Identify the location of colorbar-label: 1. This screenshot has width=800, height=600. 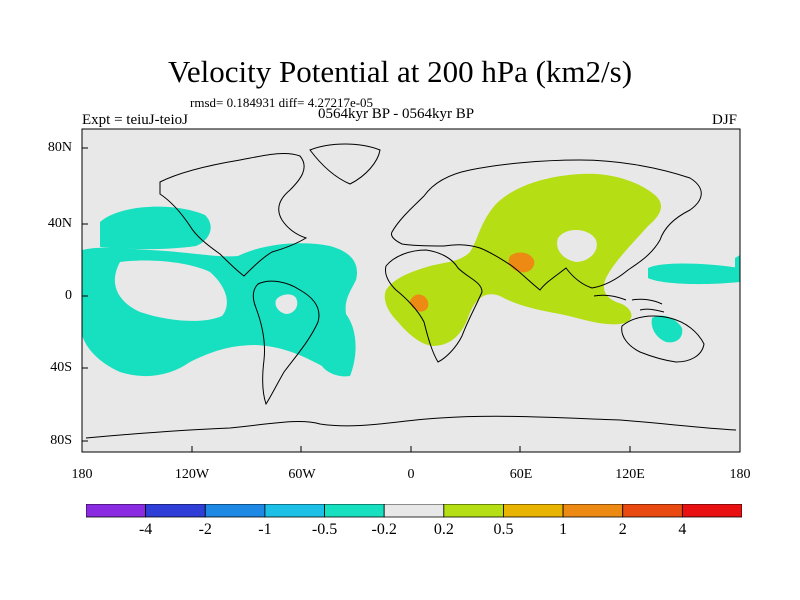
(563, 529).